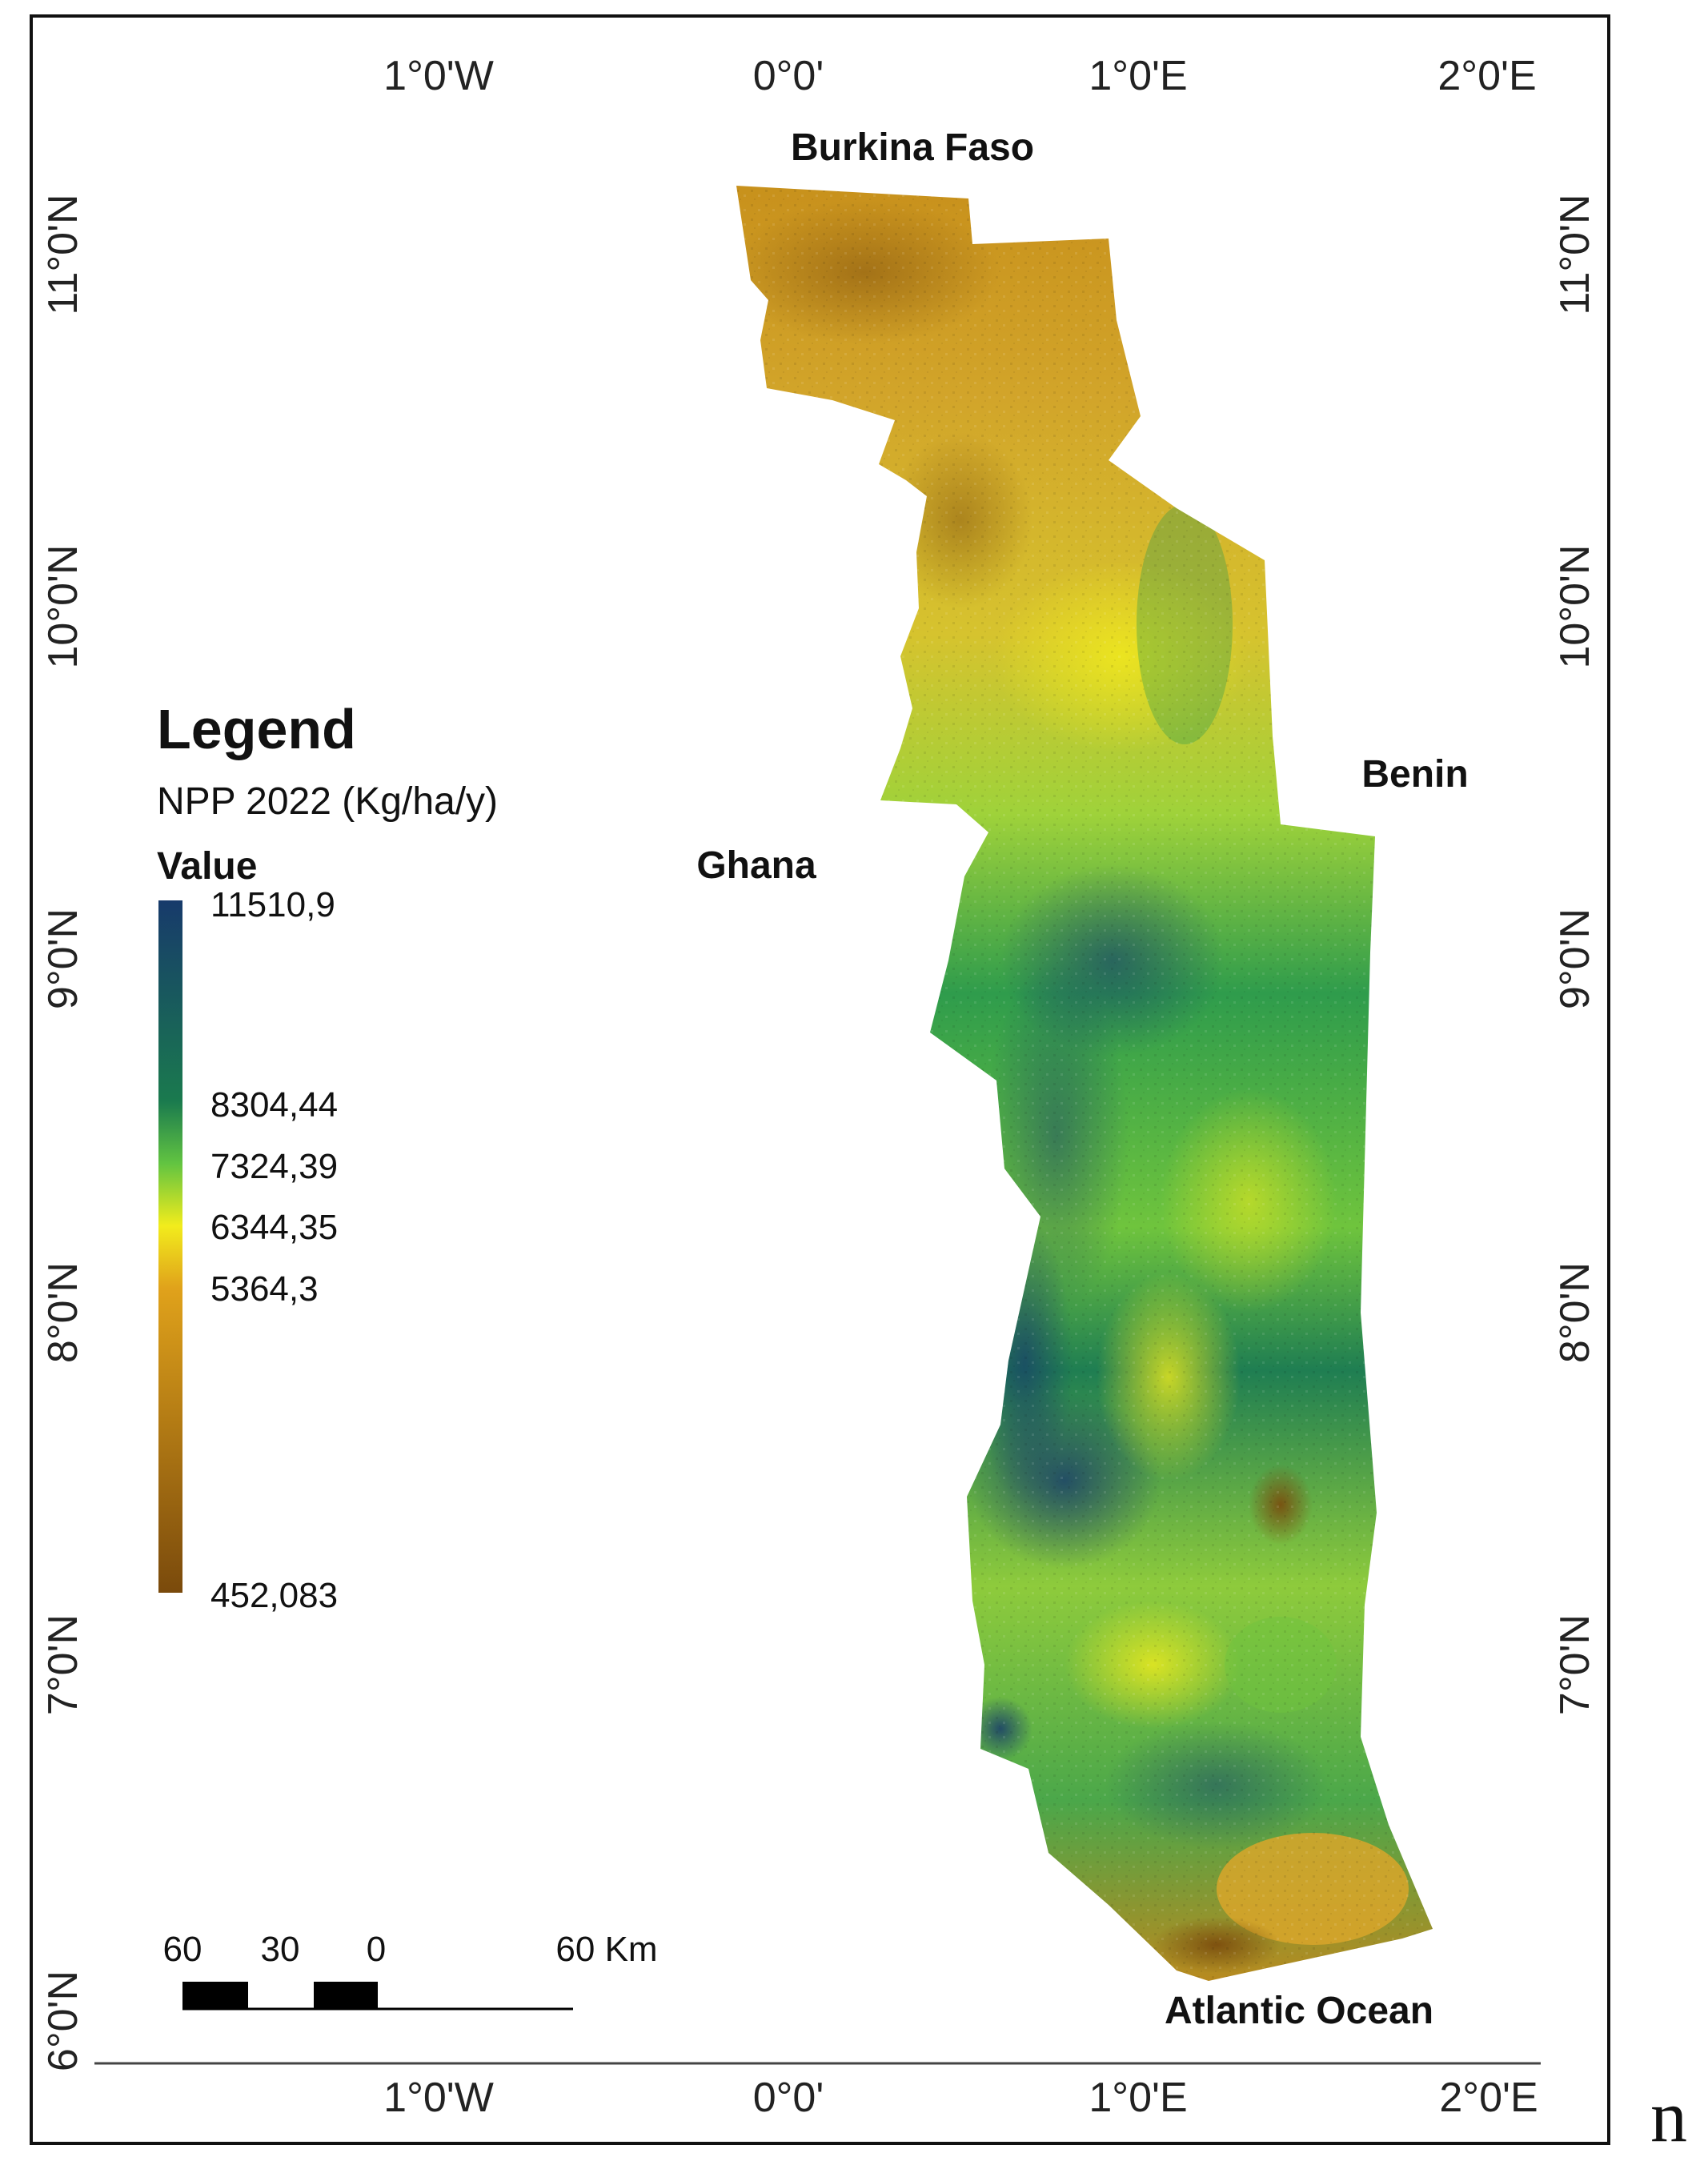  I want to click on scale-bar: 60 30 0 60 Km, so click(410, 1970).